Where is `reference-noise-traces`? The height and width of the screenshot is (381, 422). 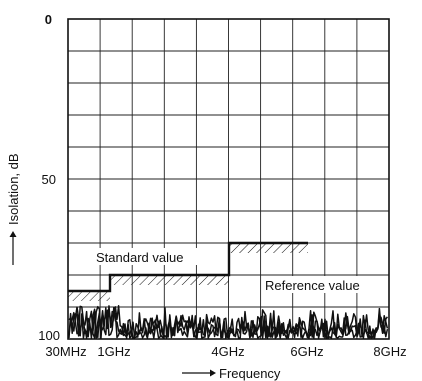 reference-noise-traces is located at coordinates (228, 321).